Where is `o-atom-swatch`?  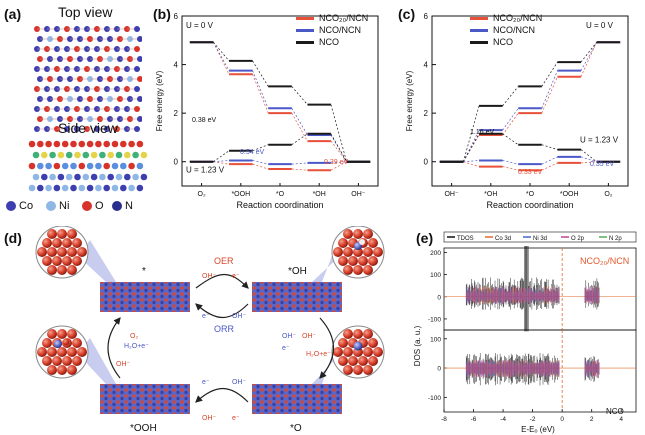
o-atom-swatch is located at coordinates (87, 206).